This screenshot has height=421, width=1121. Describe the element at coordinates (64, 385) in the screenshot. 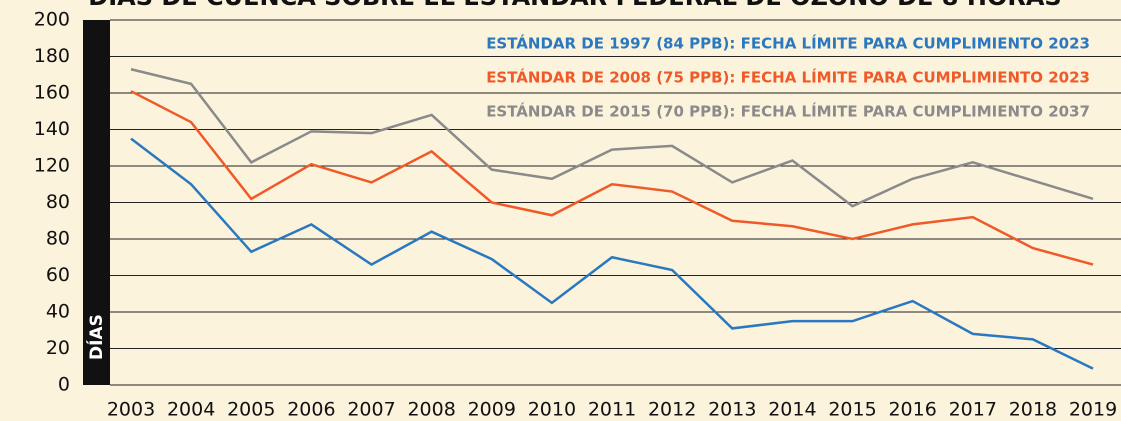

I see `y-tick-label: 0` at that location.